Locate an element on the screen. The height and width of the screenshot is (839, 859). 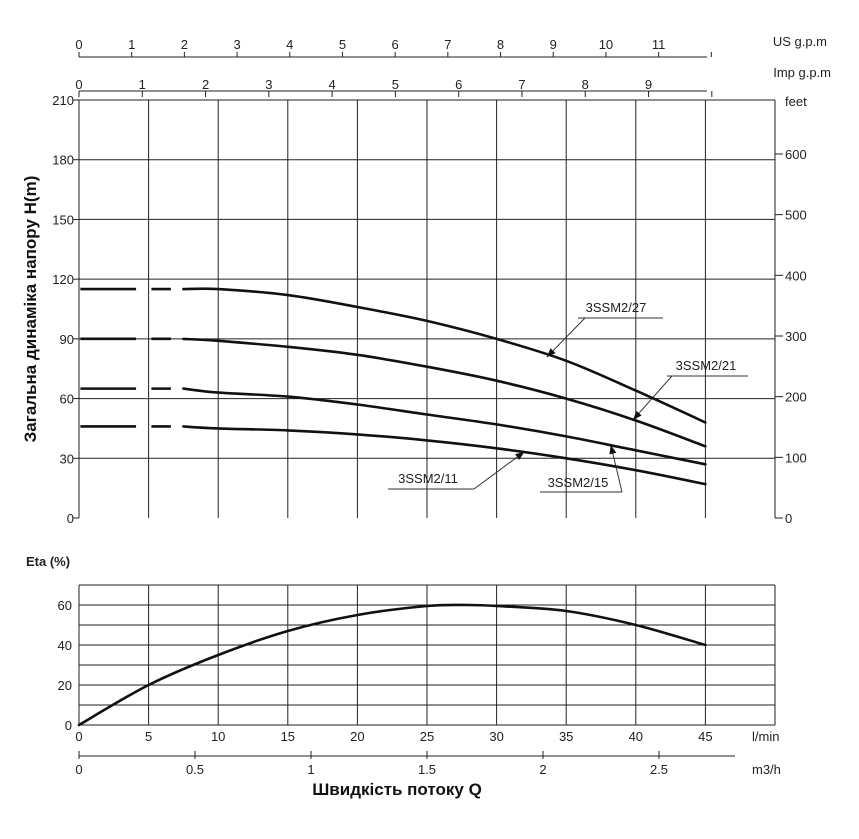
imp-gpm-tick-label: 8 is located at coordinates (585, 84).